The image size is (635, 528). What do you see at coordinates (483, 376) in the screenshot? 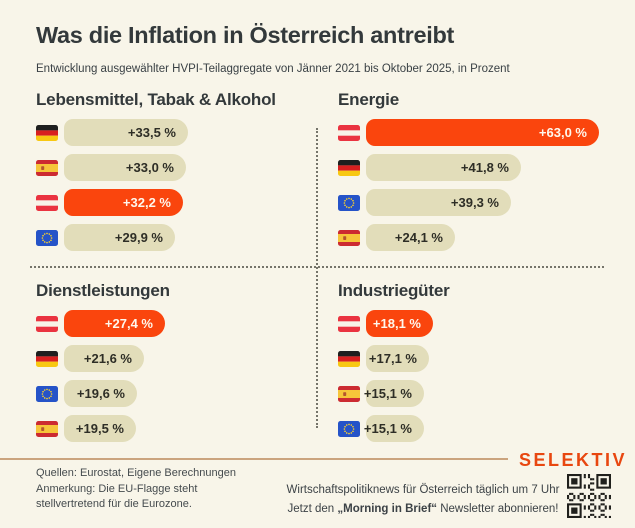
I see `bar-group: +18,1 % +17,1 % +15,1 % +15,1 %` at bounding box center [483, 376].